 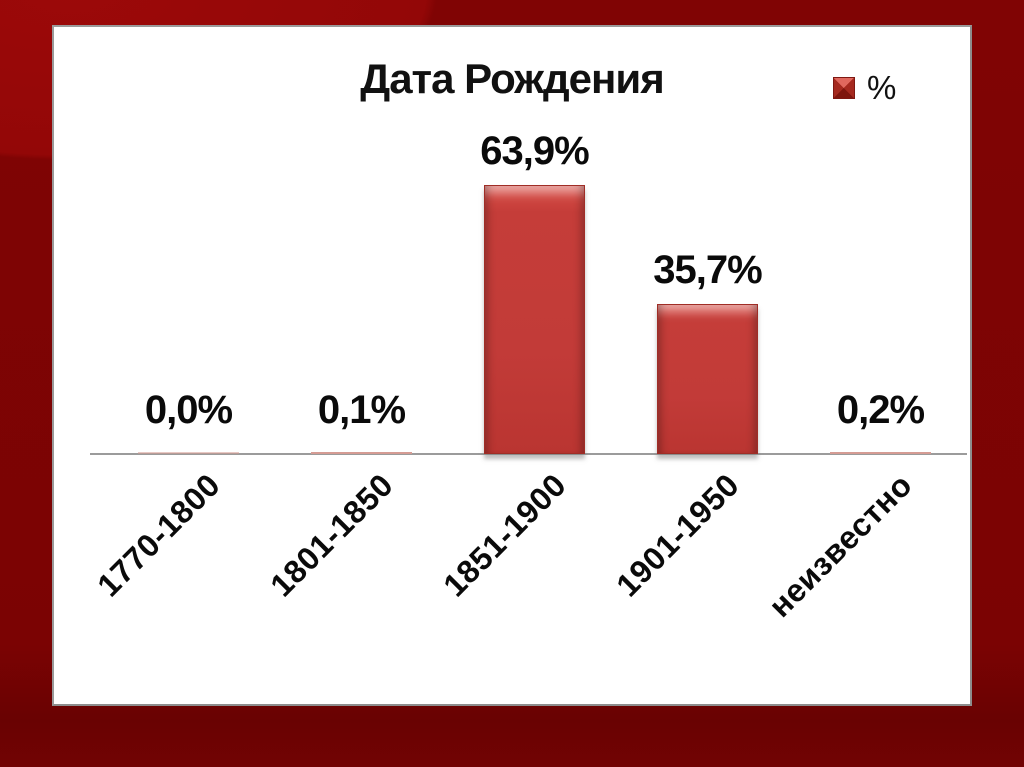 I want to click on legend-series-marker-icon, so click(x=844, y=87).